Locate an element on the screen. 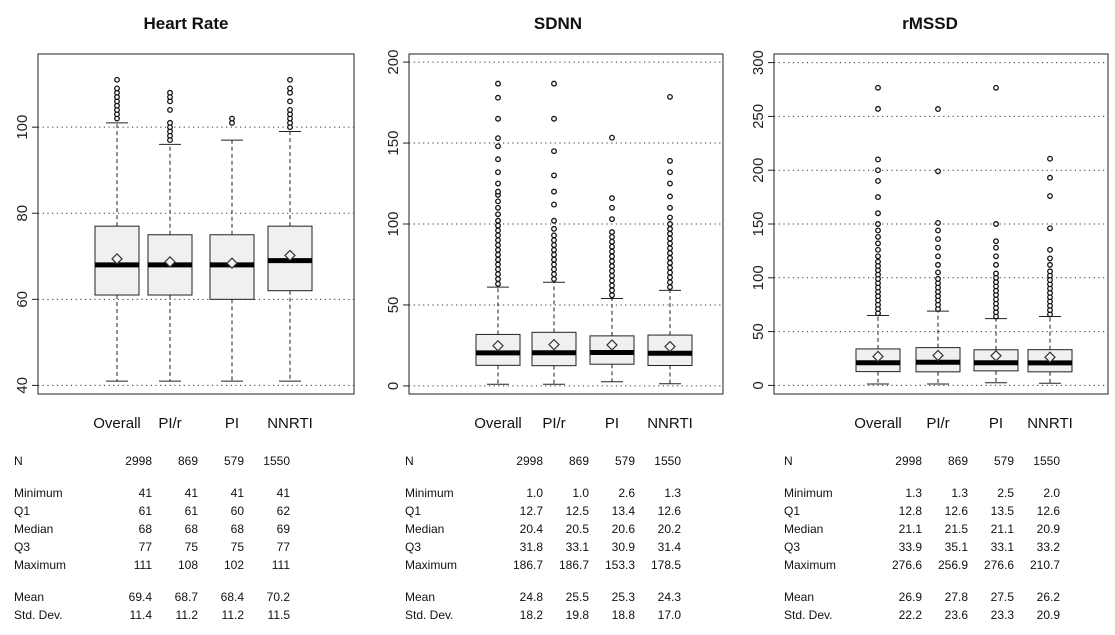 The width and height of the screenshot is (1115, 635). stats-cell: 41 is located at coordinates (237, 493).